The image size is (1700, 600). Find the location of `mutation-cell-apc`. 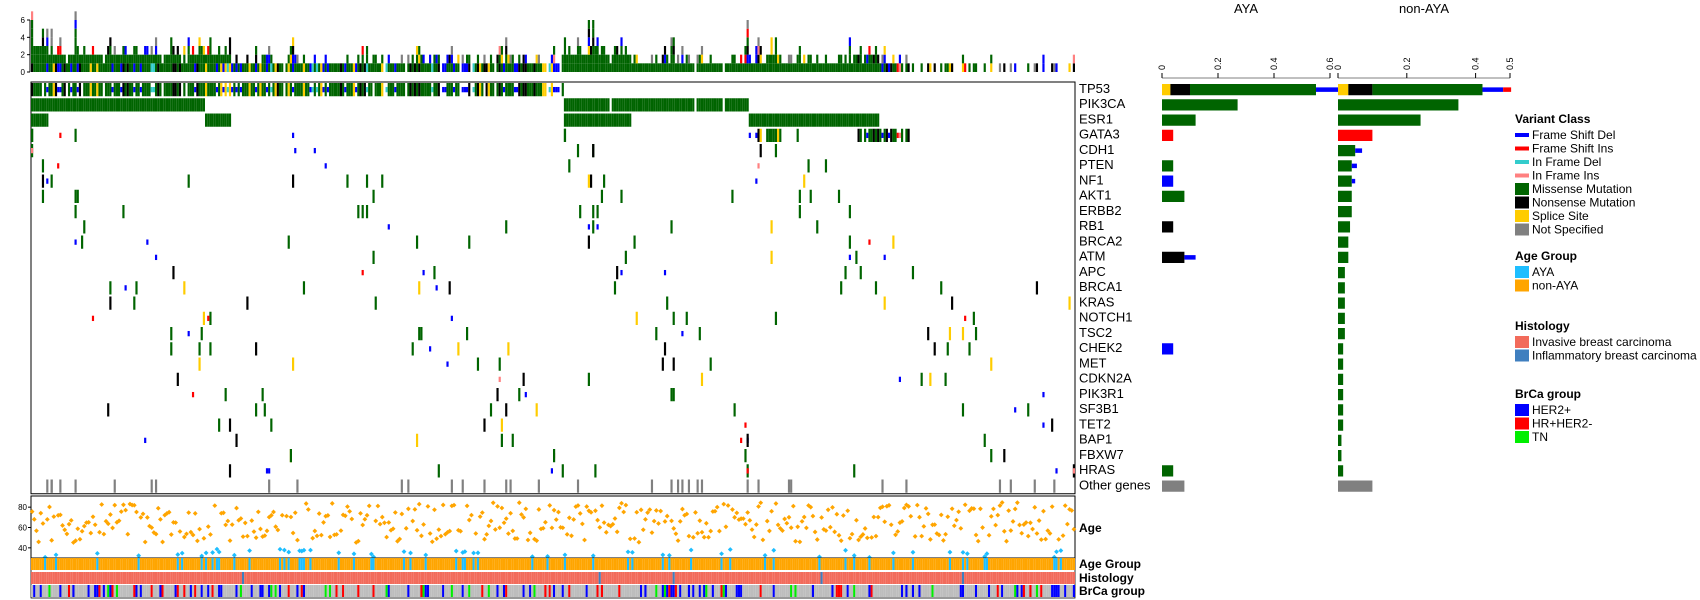

mutation-cell-apc is located at coordinates (173, 273).